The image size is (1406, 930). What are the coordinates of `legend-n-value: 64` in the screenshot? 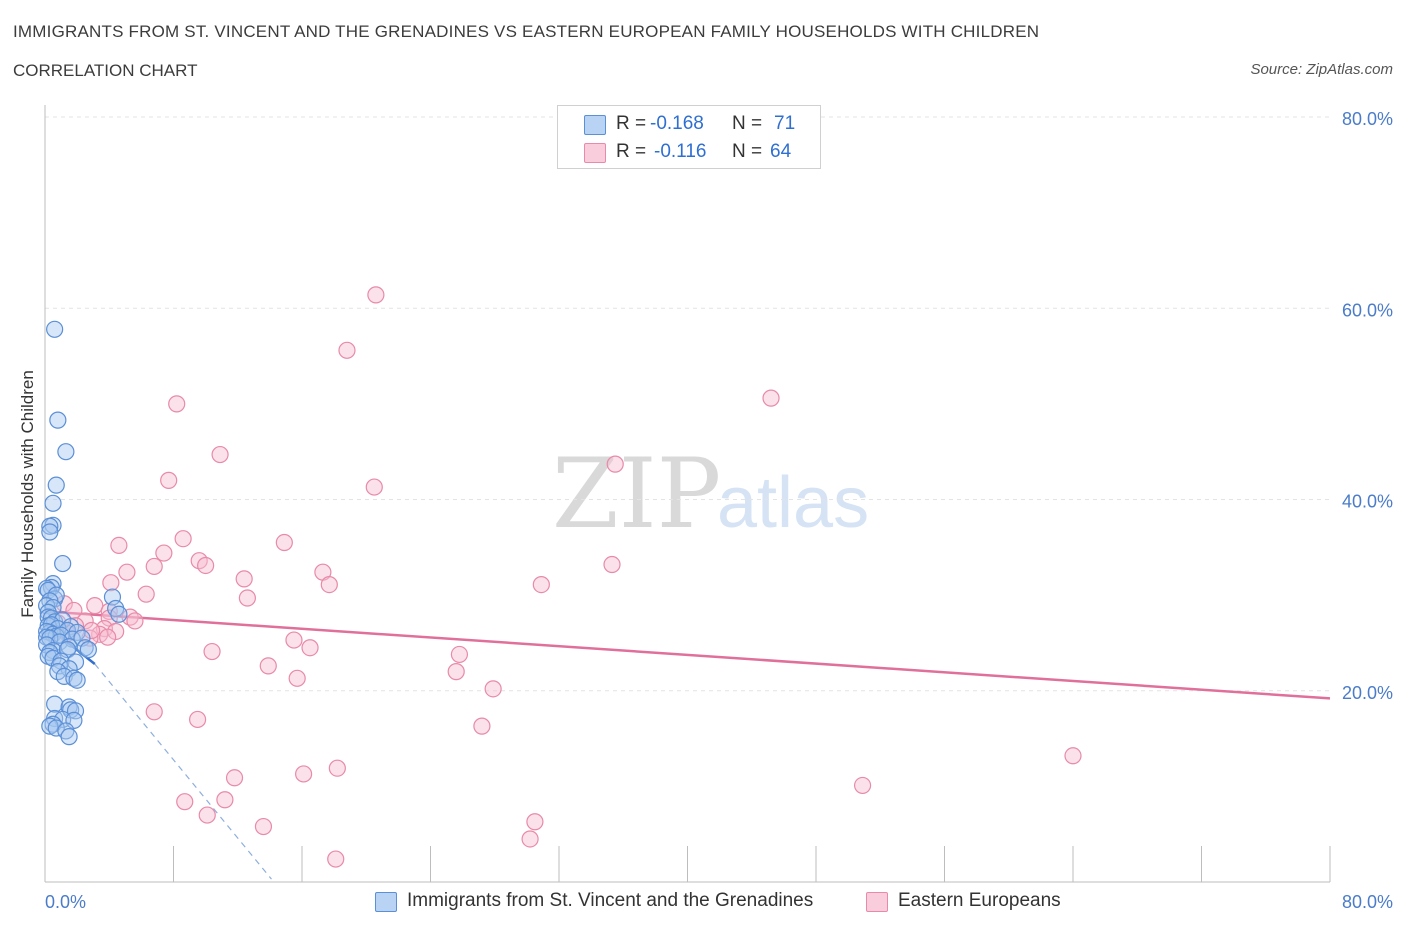 It's located at (781, 151).